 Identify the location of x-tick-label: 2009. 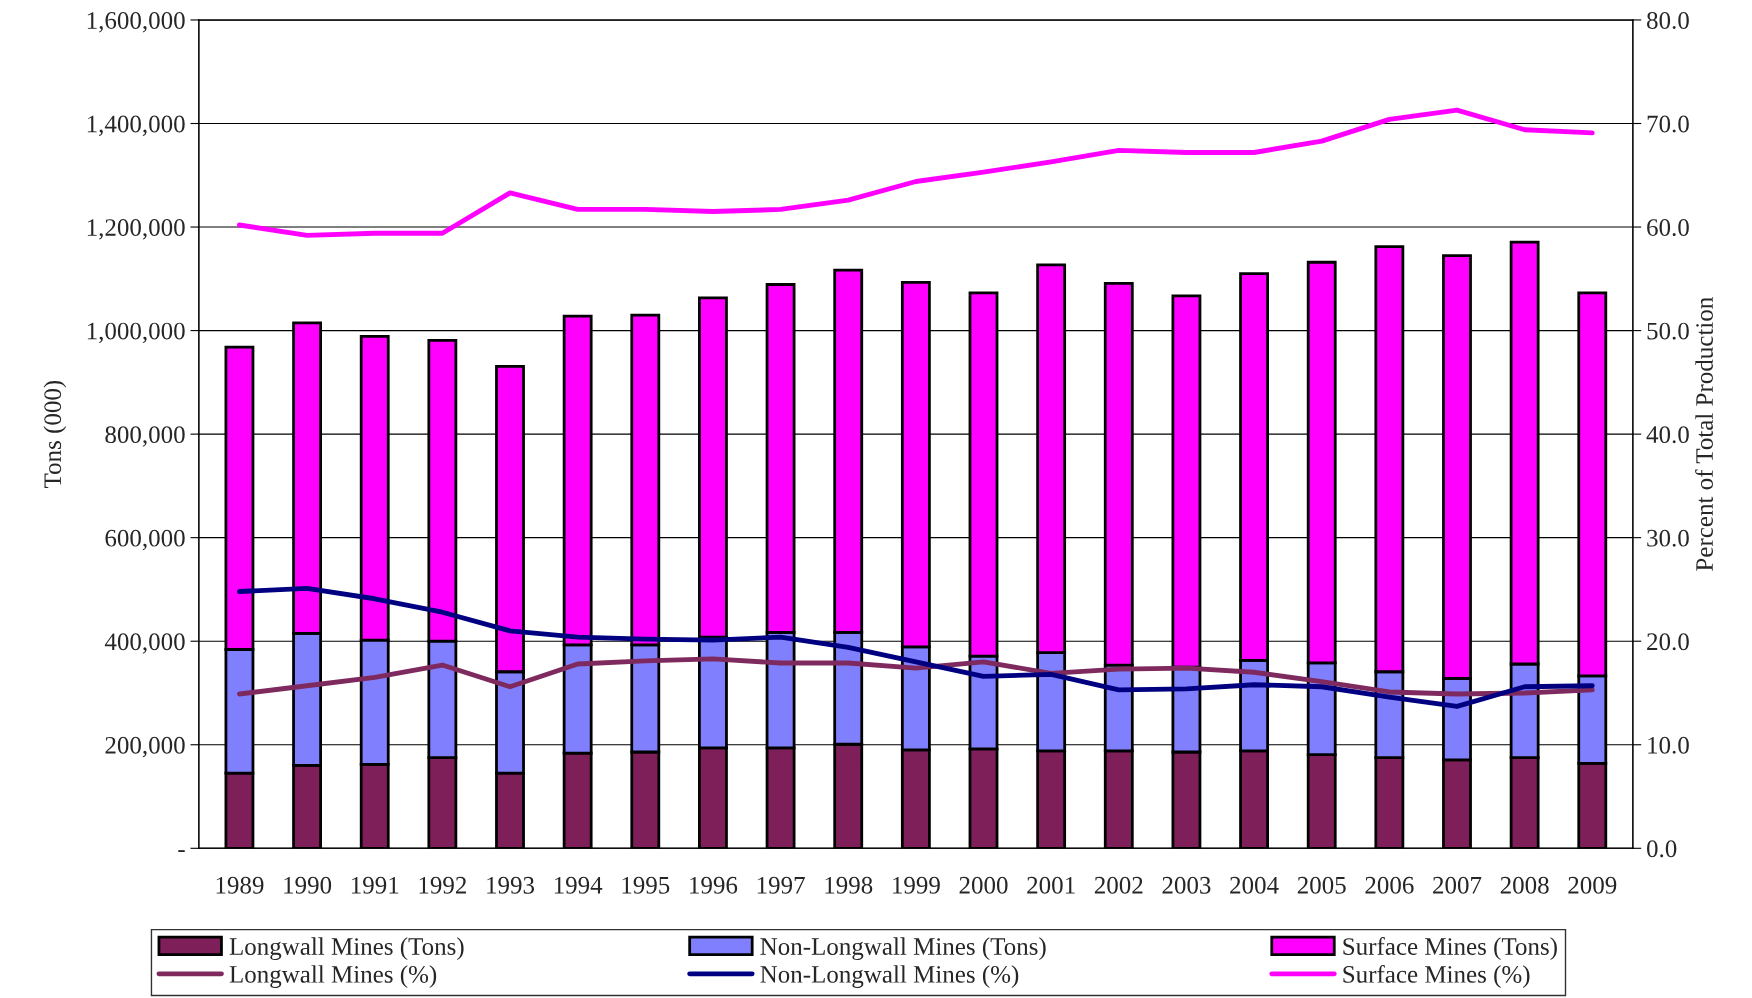
(1592, 885).